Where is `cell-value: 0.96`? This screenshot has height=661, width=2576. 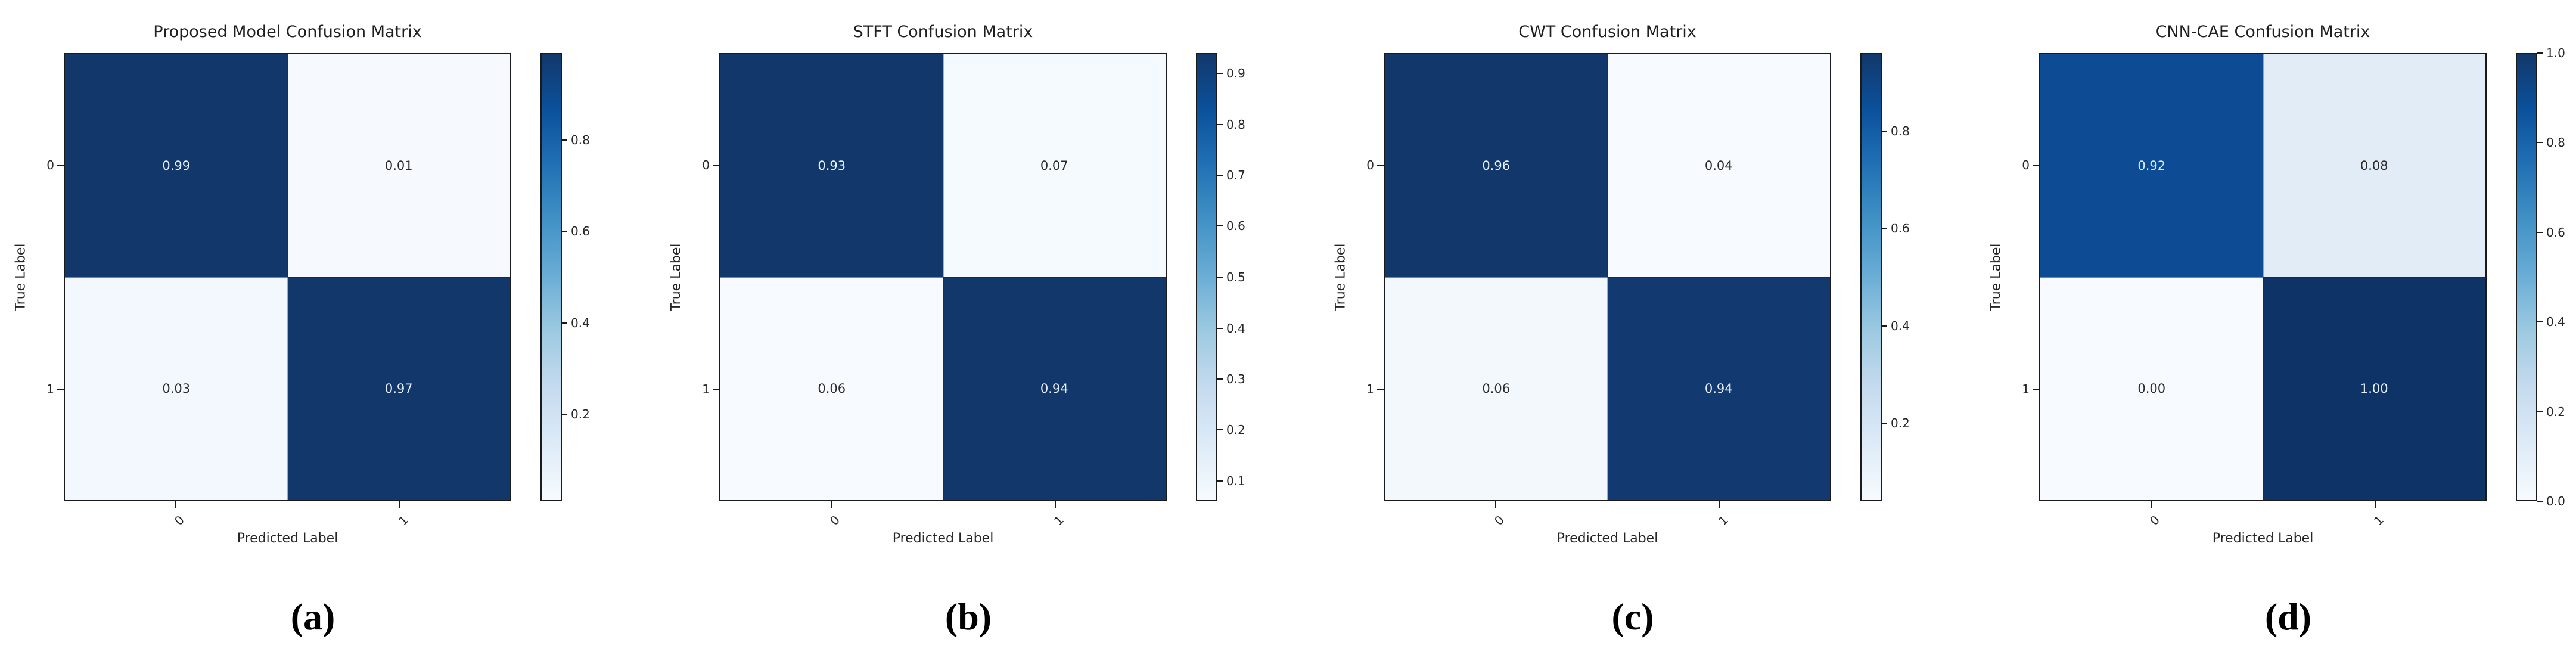
cell-value: 0.96 is located at coordinates (1496, 166).